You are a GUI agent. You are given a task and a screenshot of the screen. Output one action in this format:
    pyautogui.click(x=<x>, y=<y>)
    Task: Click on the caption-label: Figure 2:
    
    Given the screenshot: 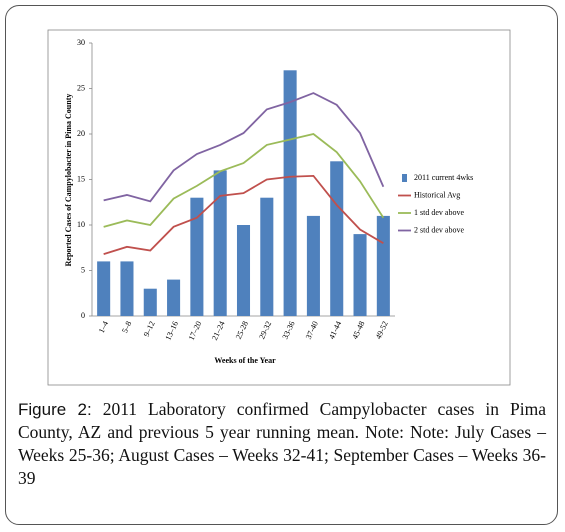 What is the action you would take?
    pyautogui.click(x=55, y=409)
    